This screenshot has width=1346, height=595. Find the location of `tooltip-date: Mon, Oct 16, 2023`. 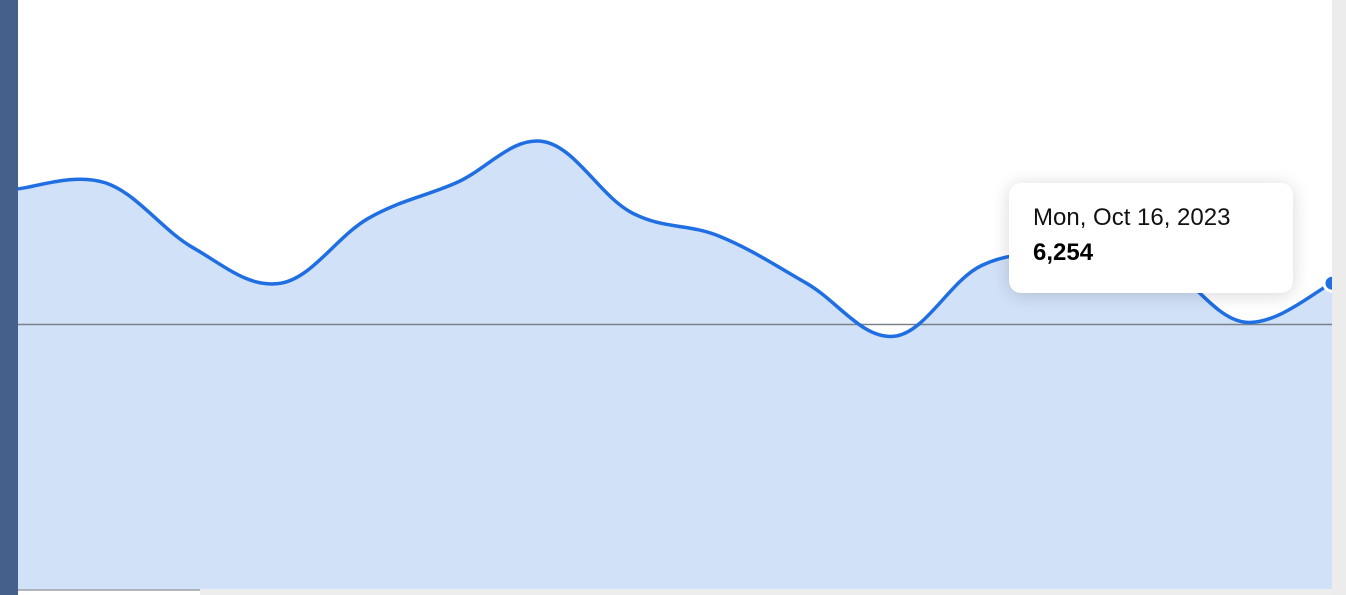

tooltip-date: Mon, Oct 16, 2023 is located at coordinates (1132, 217).